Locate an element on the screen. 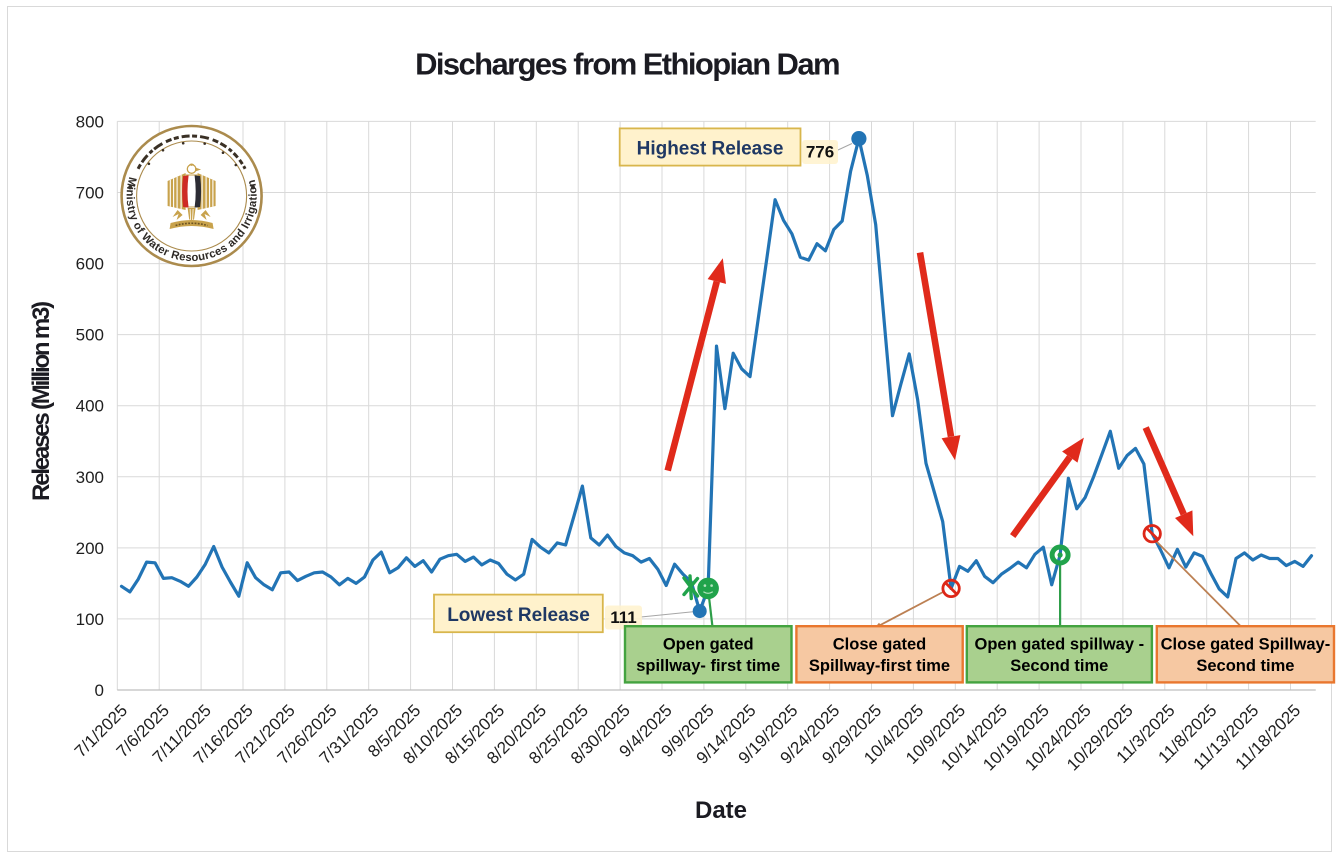  svg-text: Open gated is located at coordinates (708, 645).